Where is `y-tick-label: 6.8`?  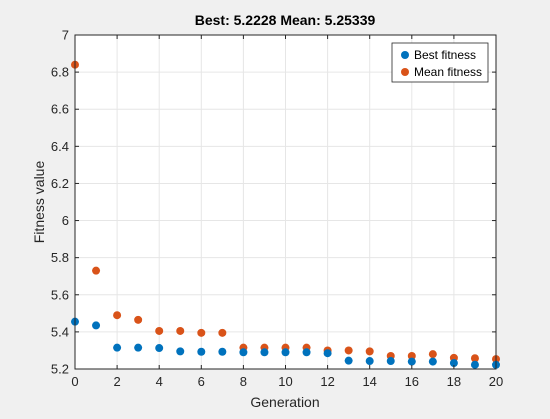
y-tick-label: 6.8 is located at coordinates (60, 72).